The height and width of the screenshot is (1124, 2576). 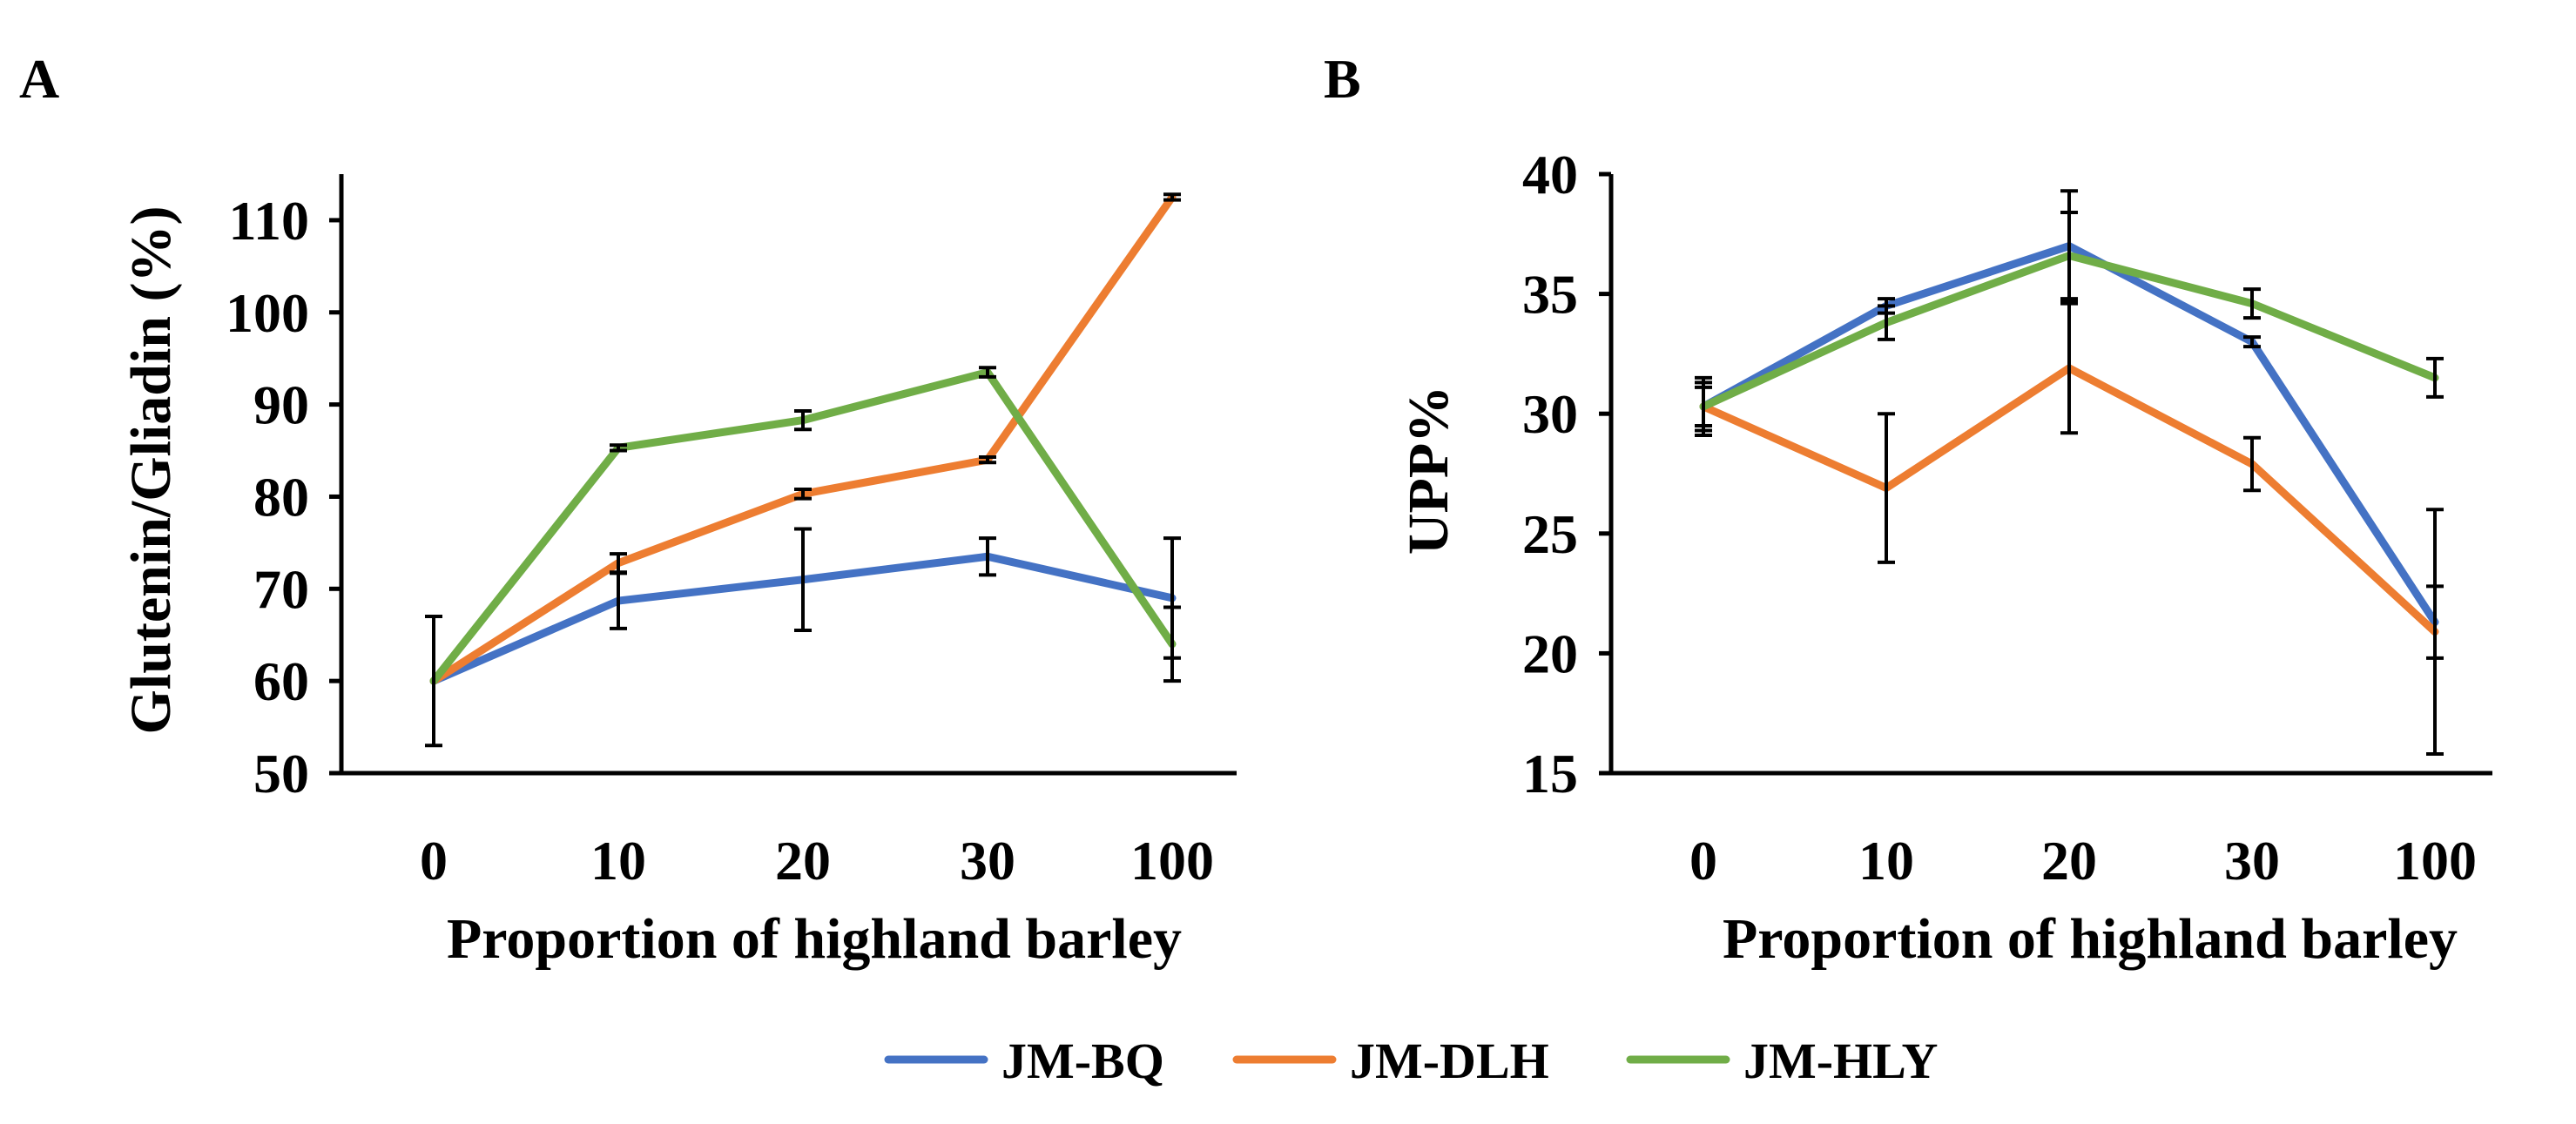 I want to click on panel-b-y-tick-label: 40, so click(x=1550, y=174).